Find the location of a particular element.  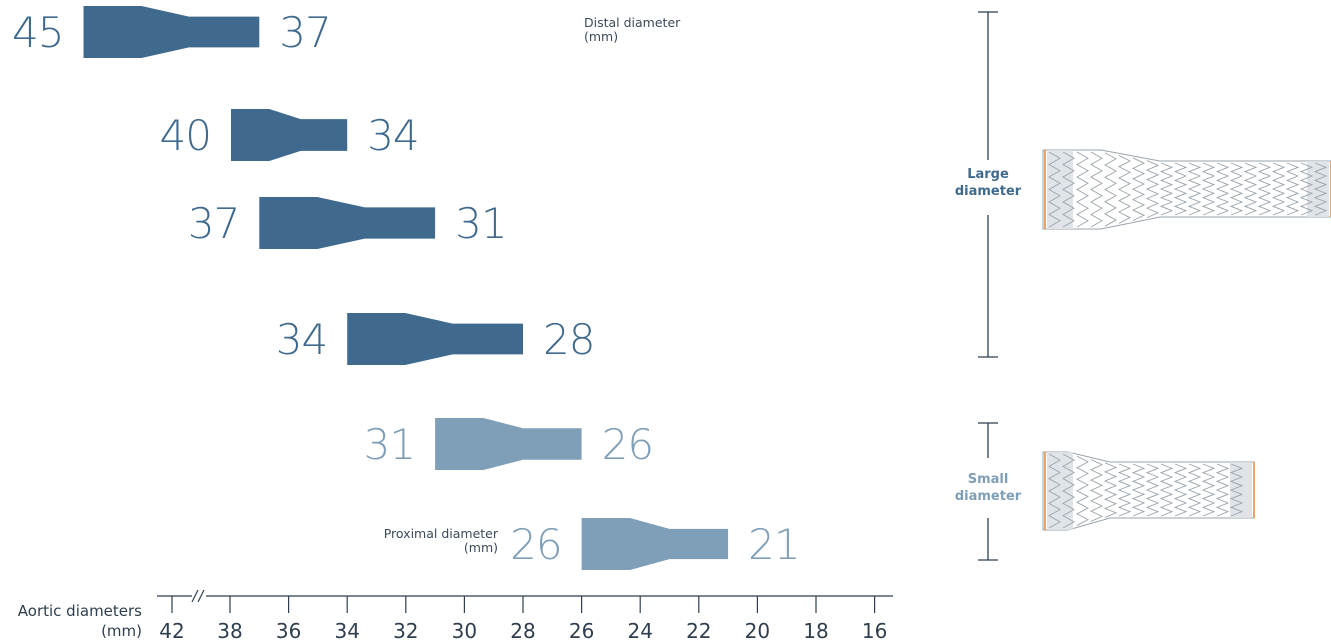

axis-tick-label: 38 is located at coordinates (229, 631).